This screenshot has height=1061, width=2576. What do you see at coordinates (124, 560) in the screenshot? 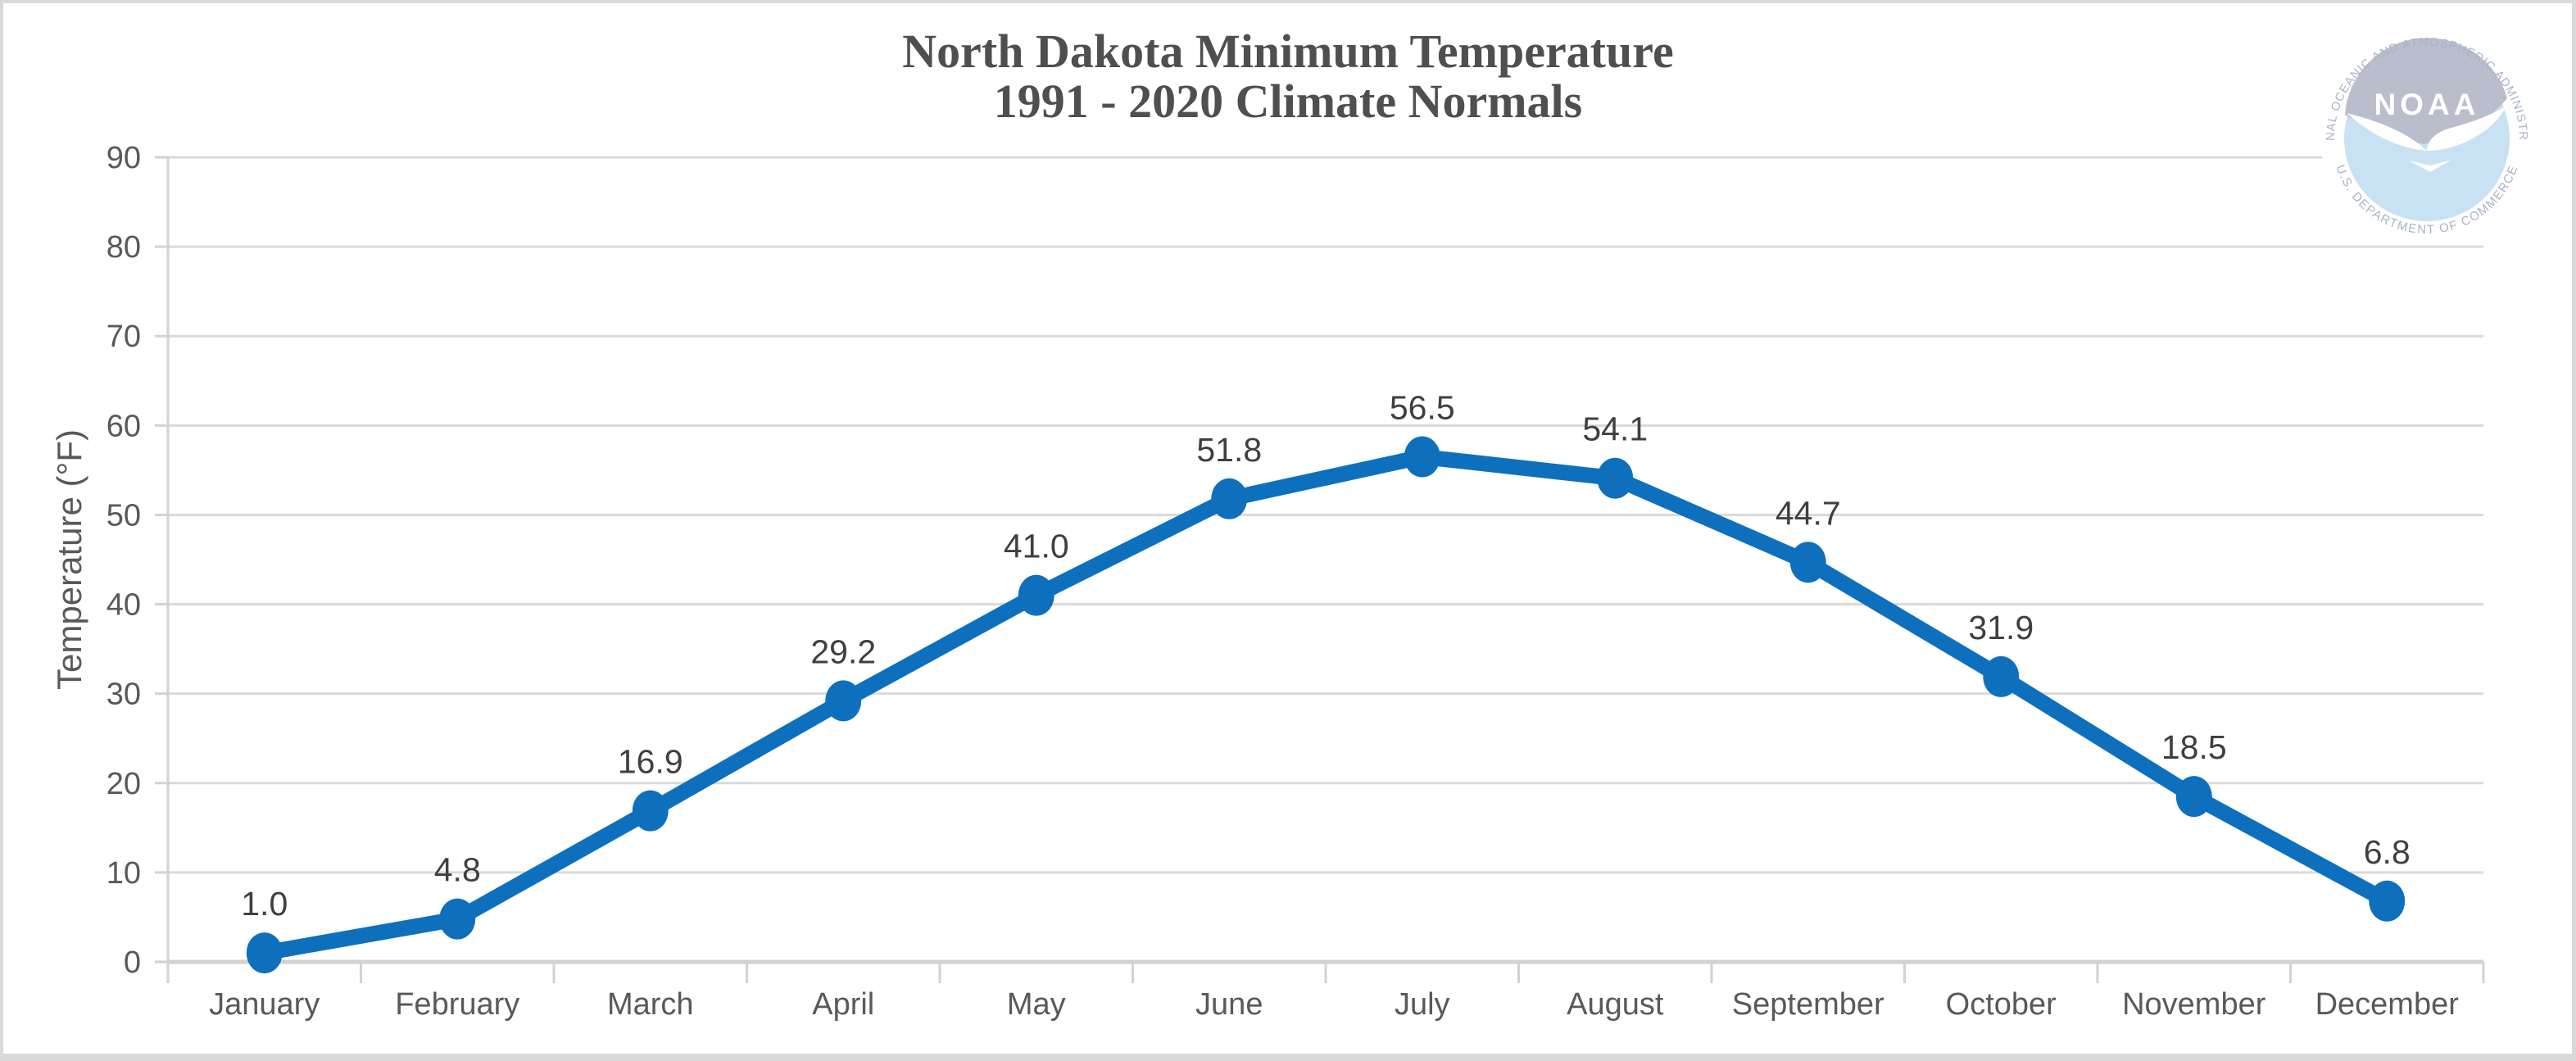
I see `y-axis-labels: 0 10 20 30 40 50 60 70 80 90` at bounding box center [124, 560].